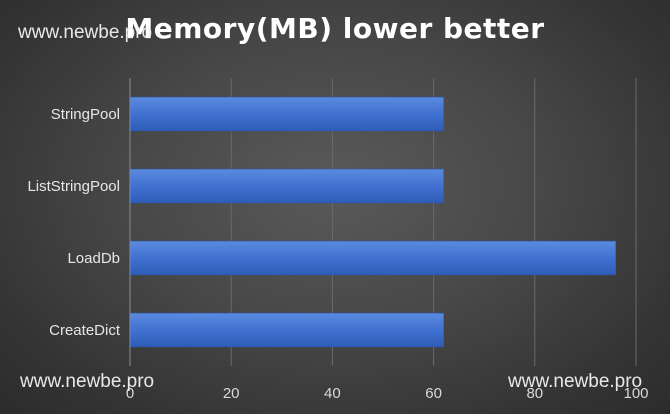  I want to click on x-tick-label: 40, so click(332, 393).